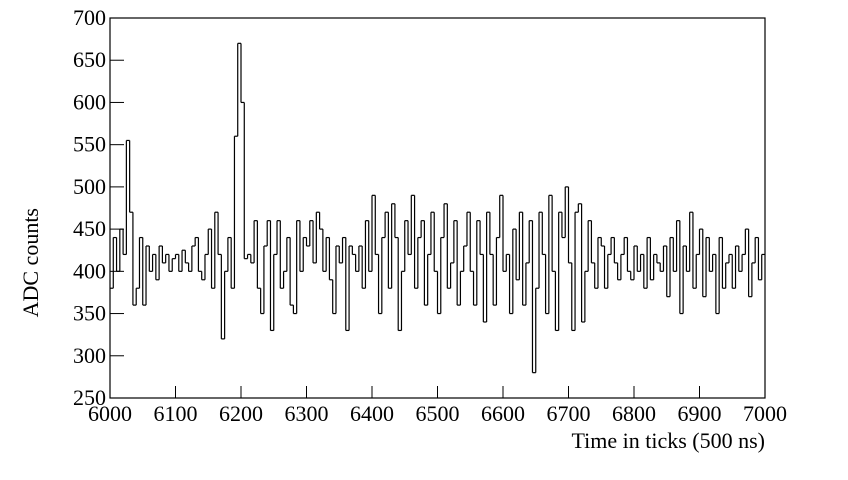 The image size is (848, 480). What do you see at coordinates (110, 413) in the screenshot?
I see `x-tick-label: 6000` at bounding box center [110, 413].